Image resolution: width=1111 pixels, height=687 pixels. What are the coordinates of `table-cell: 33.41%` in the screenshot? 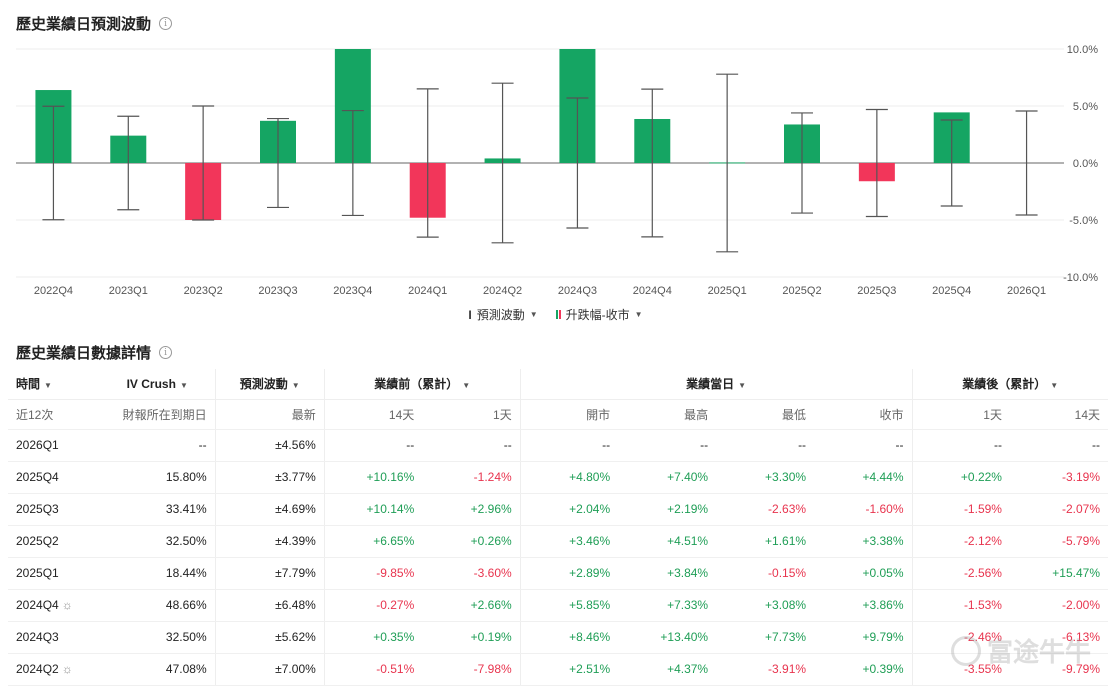 It's located at (157, 509).